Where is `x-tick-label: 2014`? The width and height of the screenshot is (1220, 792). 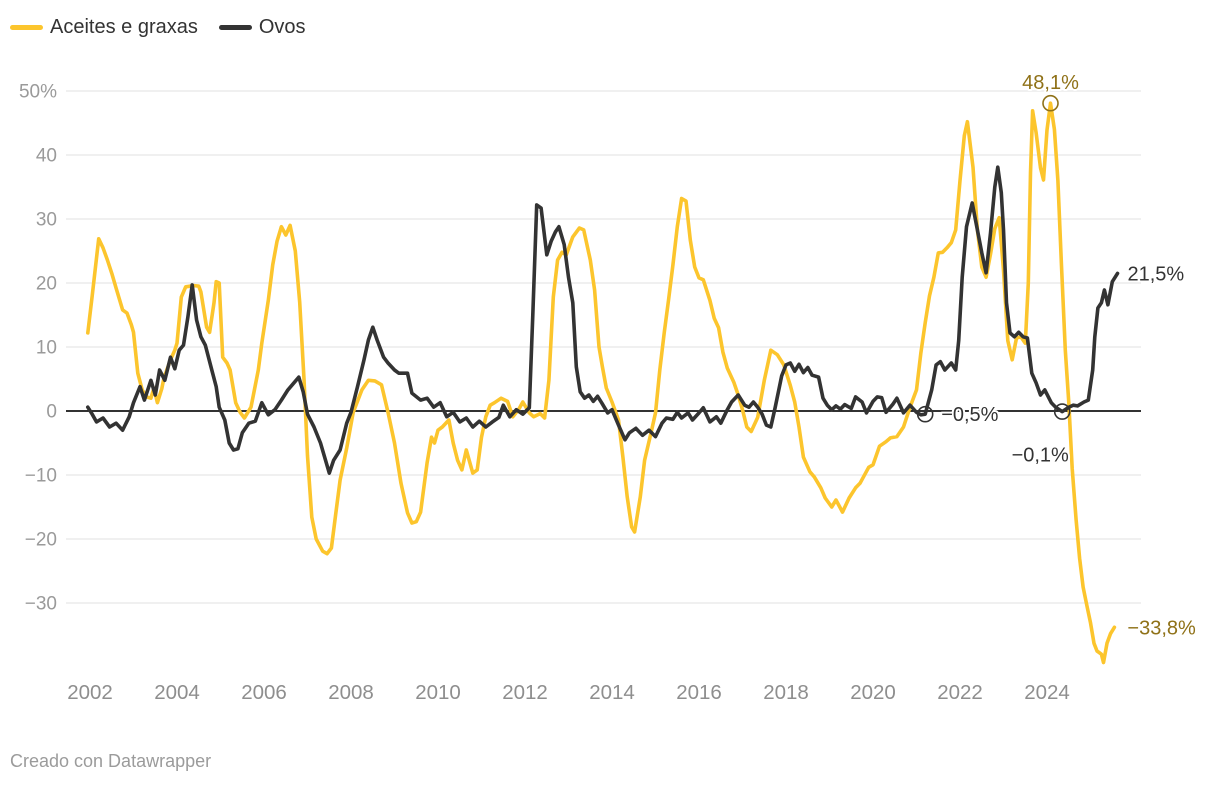 x-tick-label: 2014 is located at coordinates (612, 692).